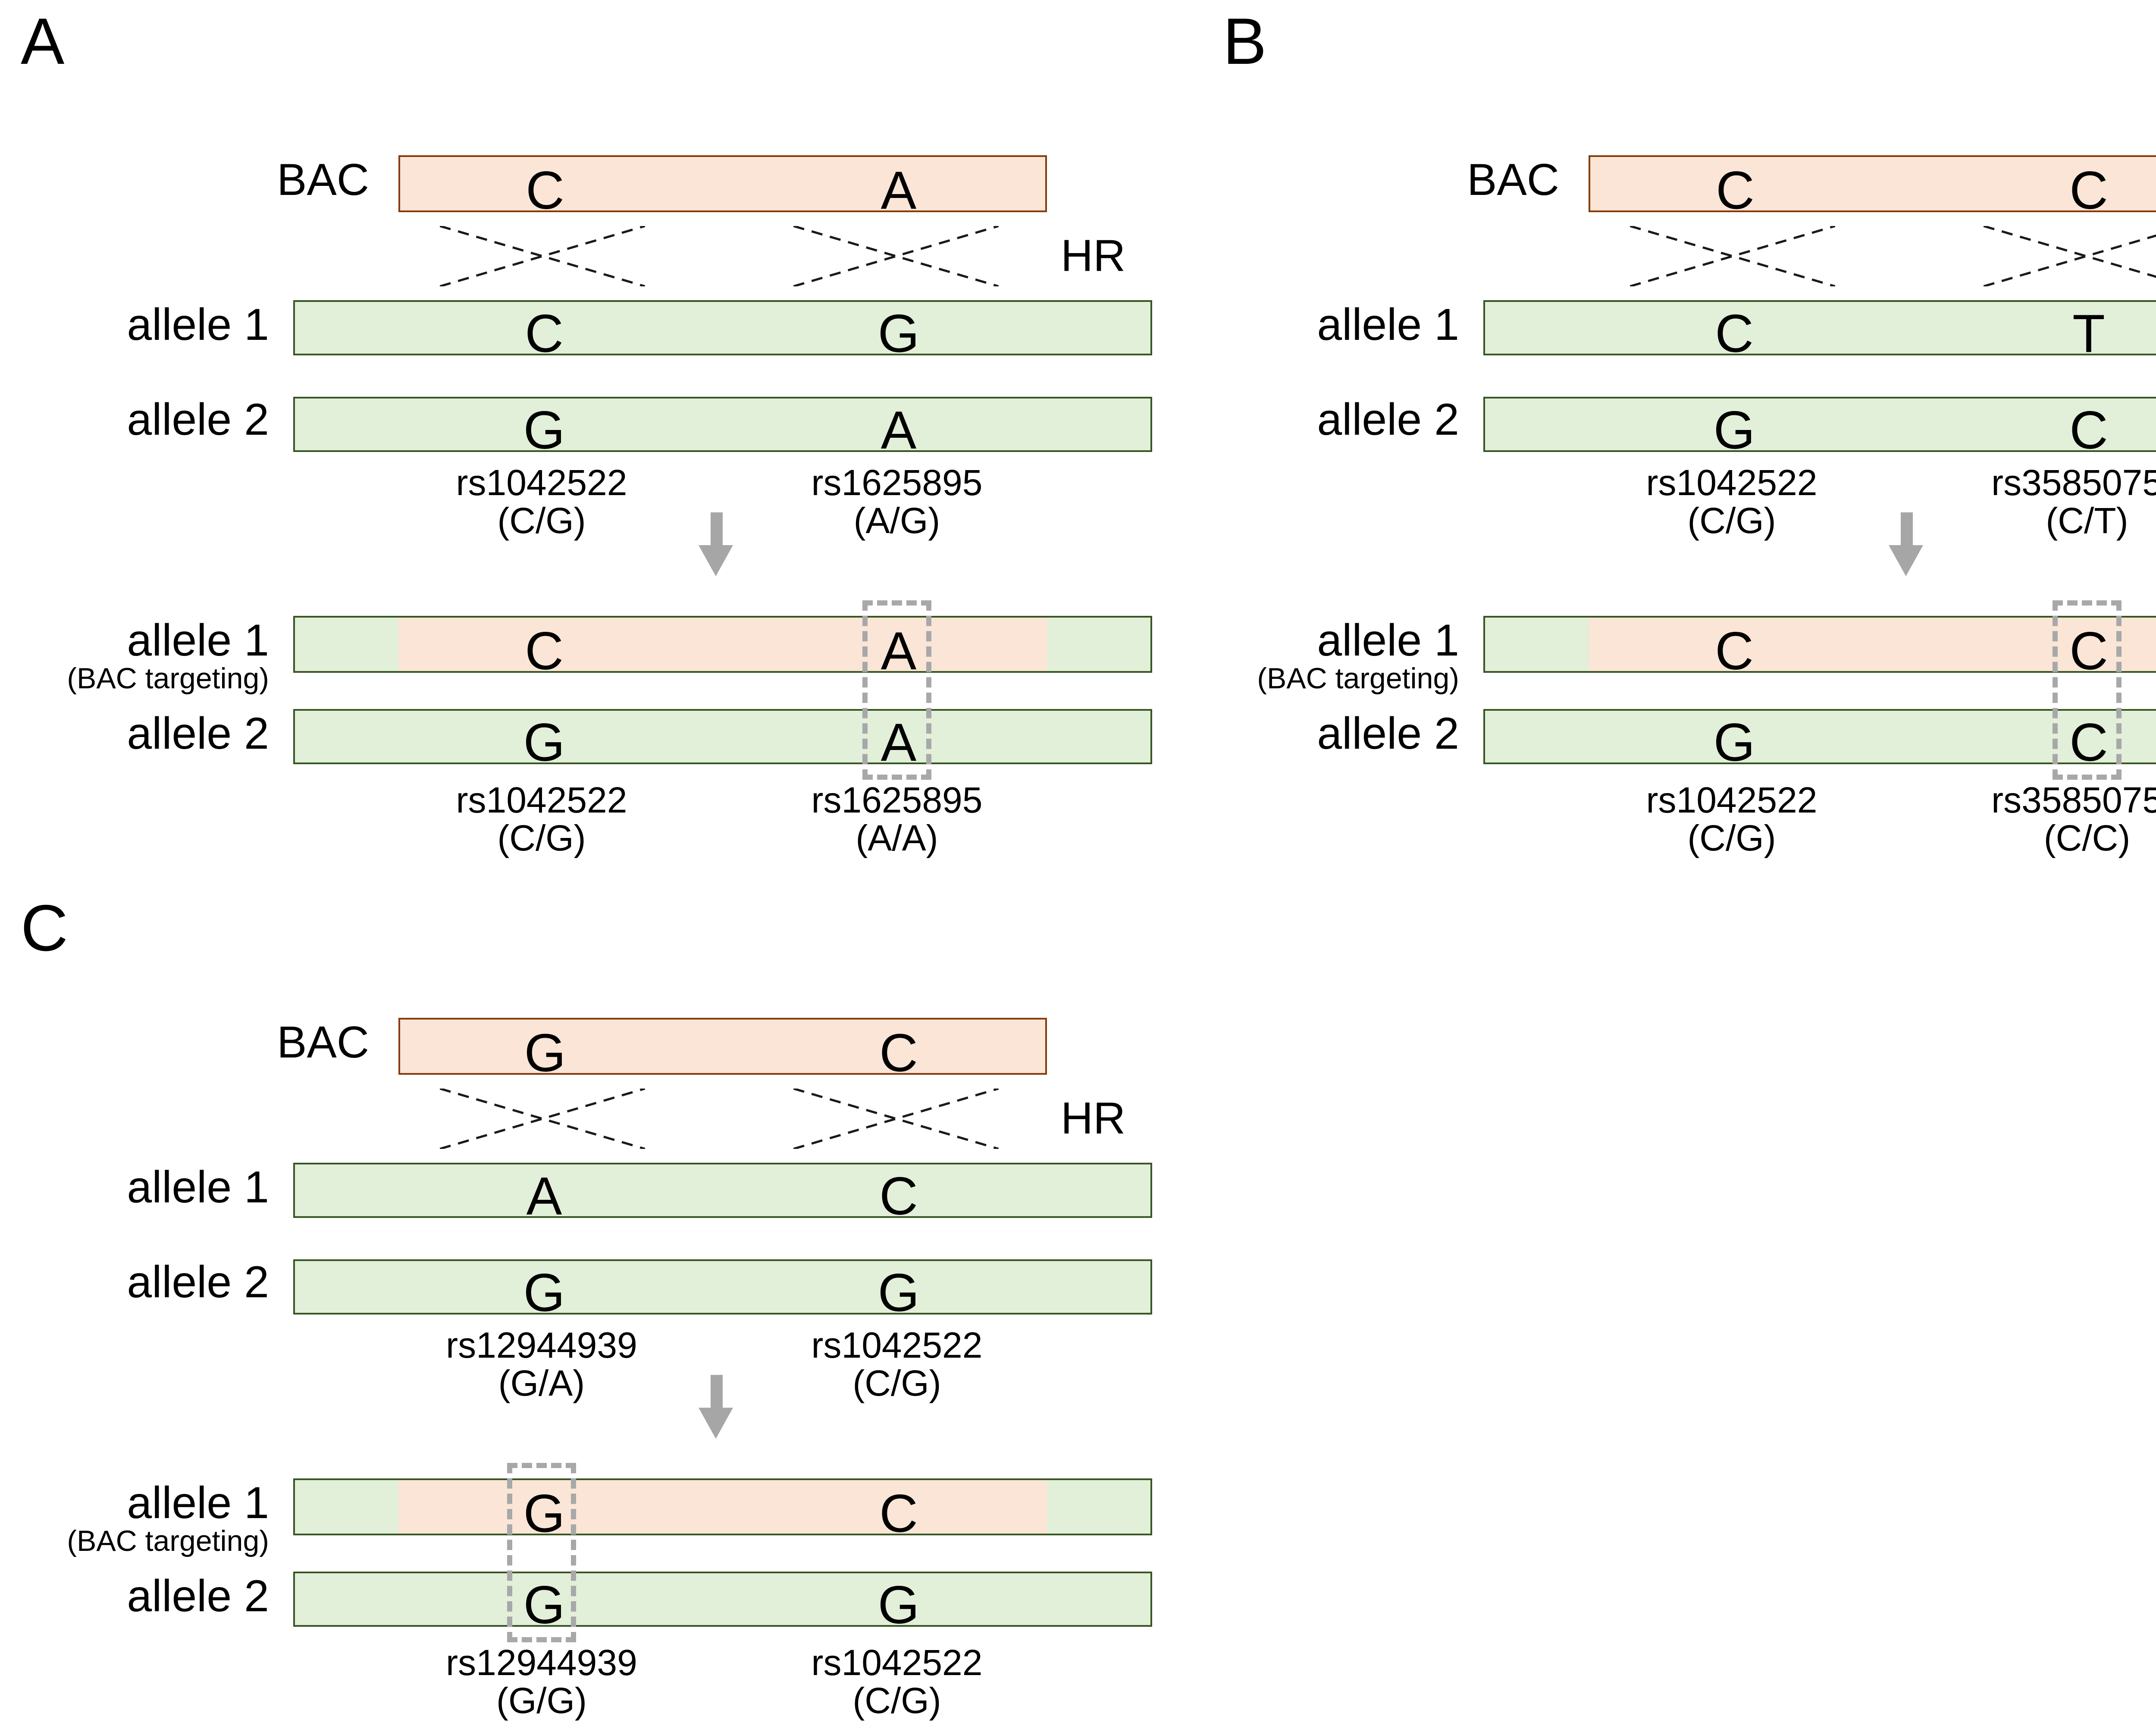 The width and height of the screenshot is (2156, 1732). I want to click on panel-a-letter: A, so click(43, 43).